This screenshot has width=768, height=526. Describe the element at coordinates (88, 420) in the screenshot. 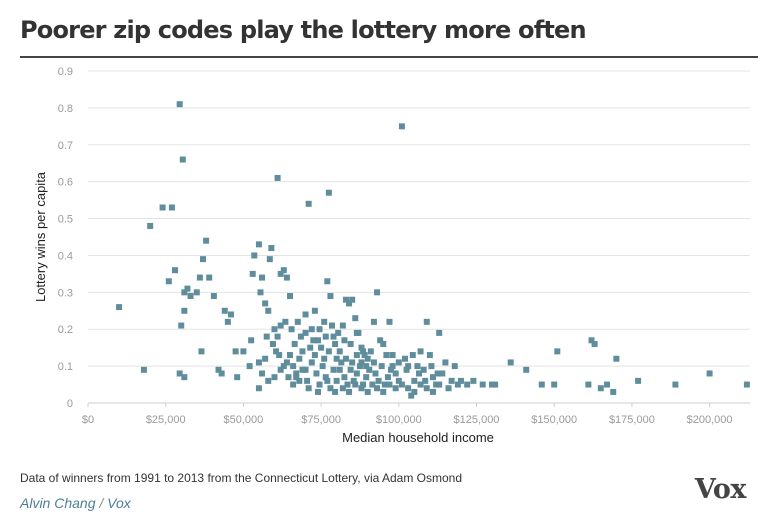

I see `x-tick-label: $0` at that location.